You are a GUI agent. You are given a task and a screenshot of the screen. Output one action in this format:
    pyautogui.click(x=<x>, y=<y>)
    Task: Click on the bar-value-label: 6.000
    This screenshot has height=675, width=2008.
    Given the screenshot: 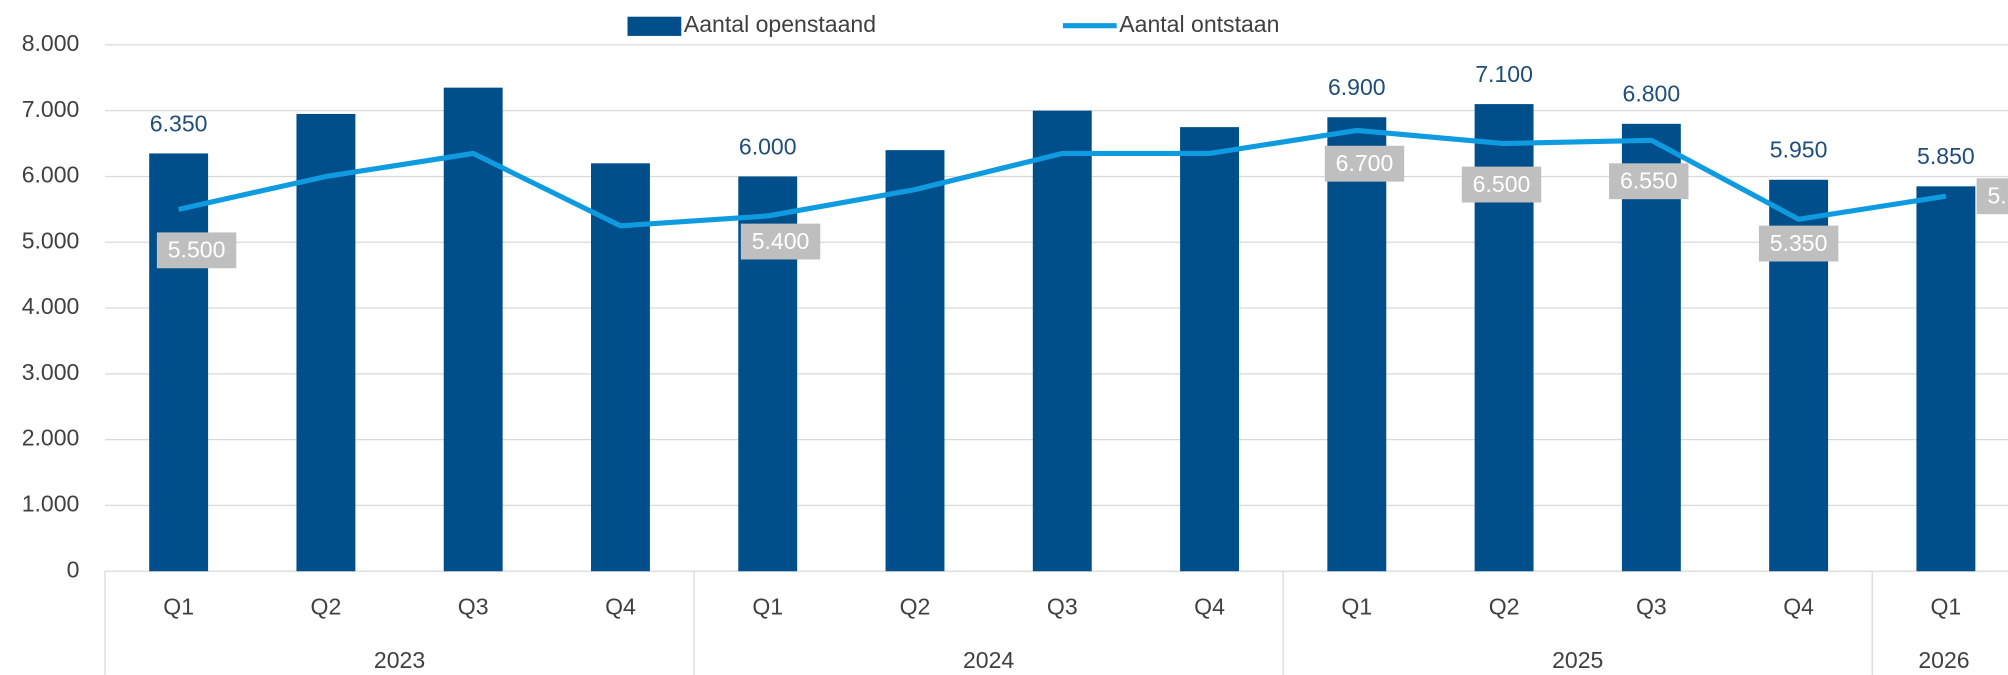 What is the action you would take?
    pyautogui.click(x=768, y=146)
    